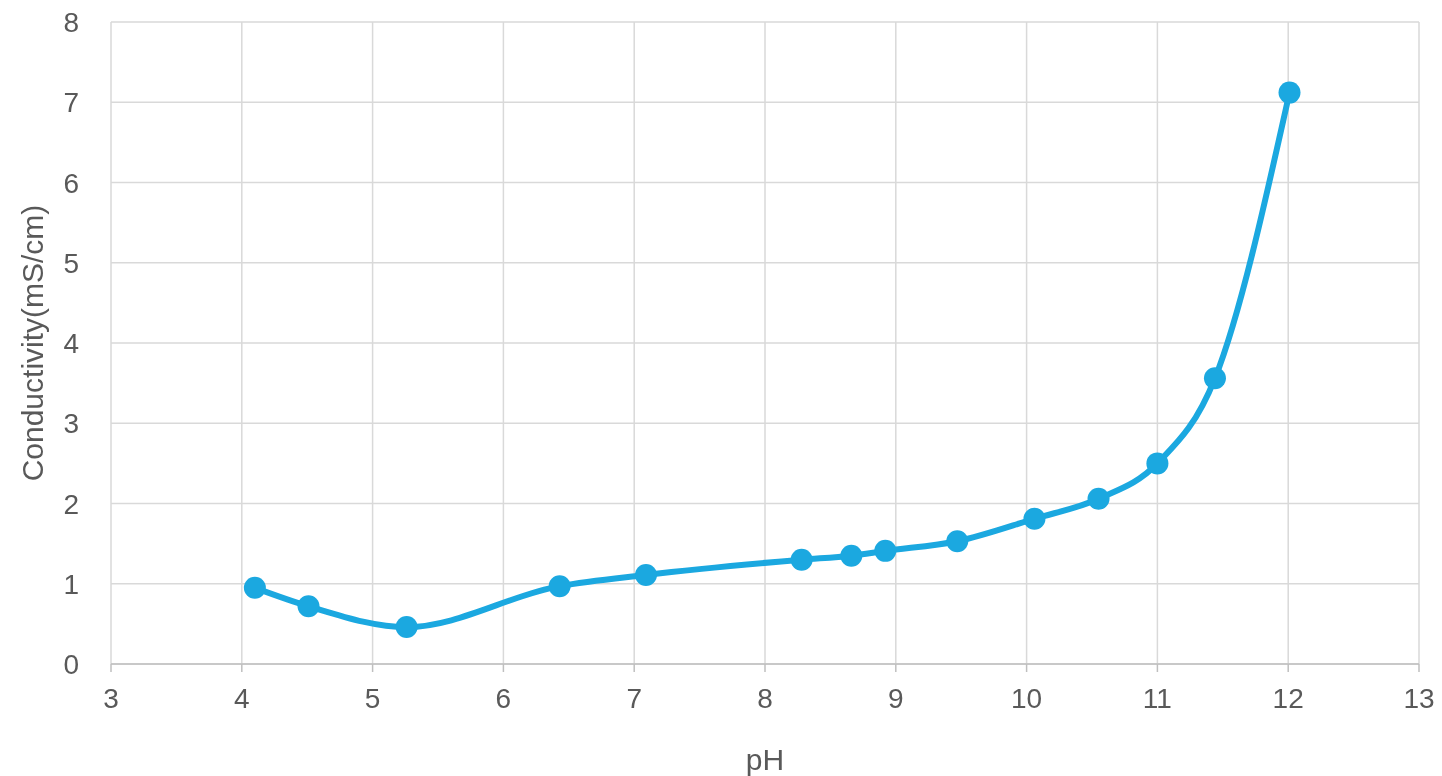 Image resolution: width=1442 pixels, height=776 pixels. I want to click on x-tick-label: 4, so click(242, 698).